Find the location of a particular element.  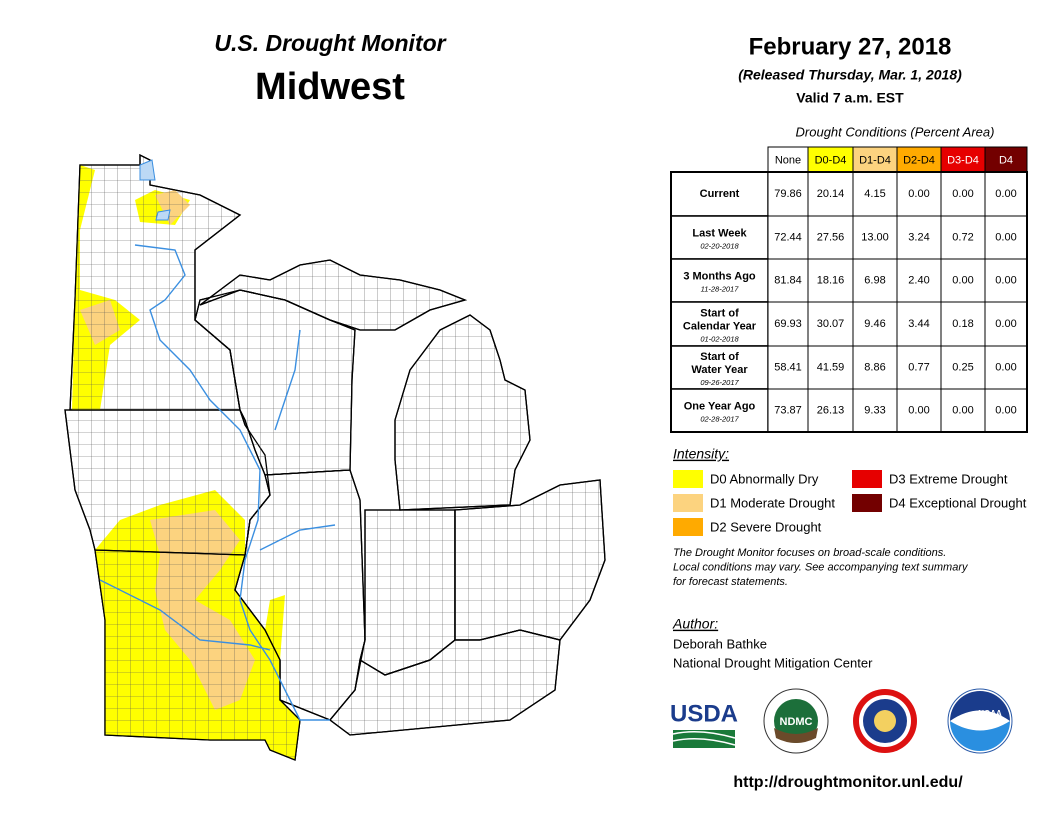

row-label: Calendar Year is located at coordinates (720, 326).